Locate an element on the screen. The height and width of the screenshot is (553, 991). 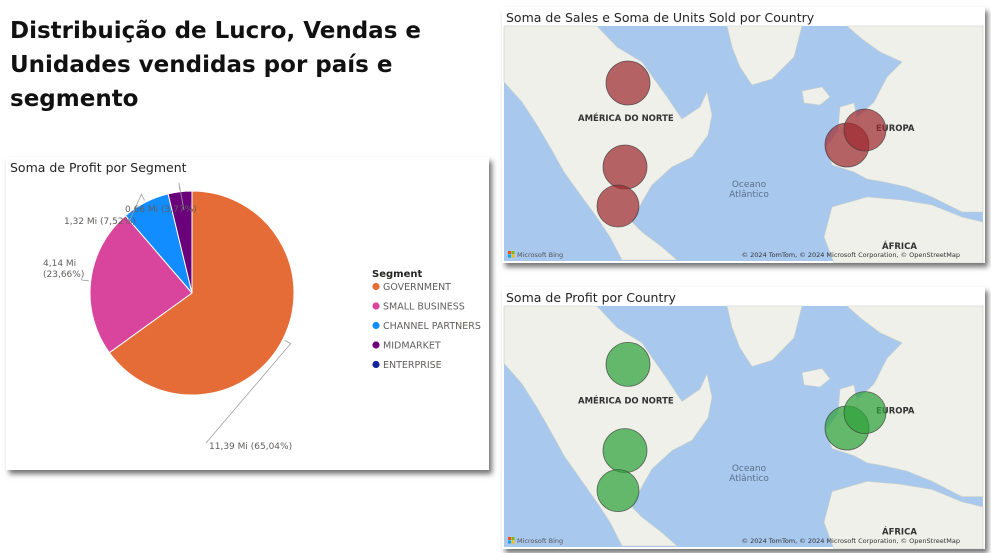
legend-item-channel-partners: CHANNEL PARTNERS is located at coordinates (426, 326).